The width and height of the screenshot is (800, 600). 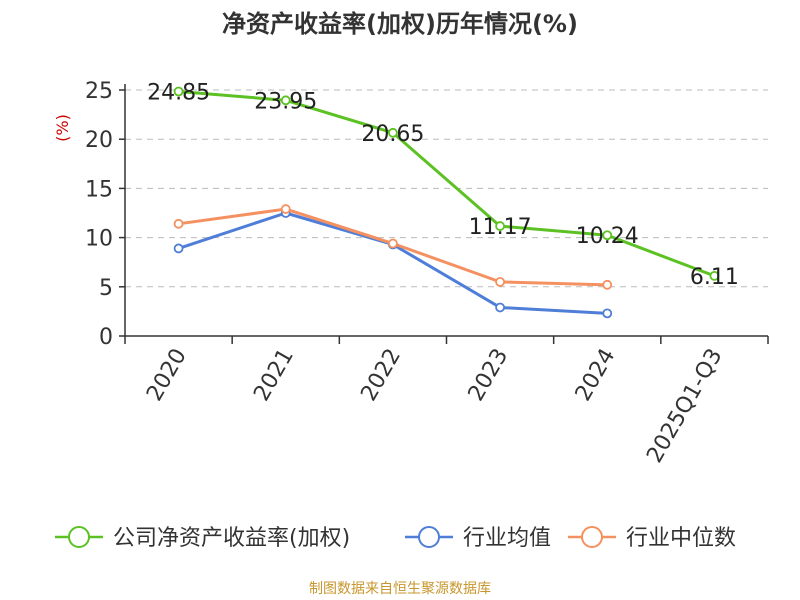 What do you see at coordinates (489, 375) in the screenshot?
I see `x-tick-label: 2023` at bounding box center [489, 375].